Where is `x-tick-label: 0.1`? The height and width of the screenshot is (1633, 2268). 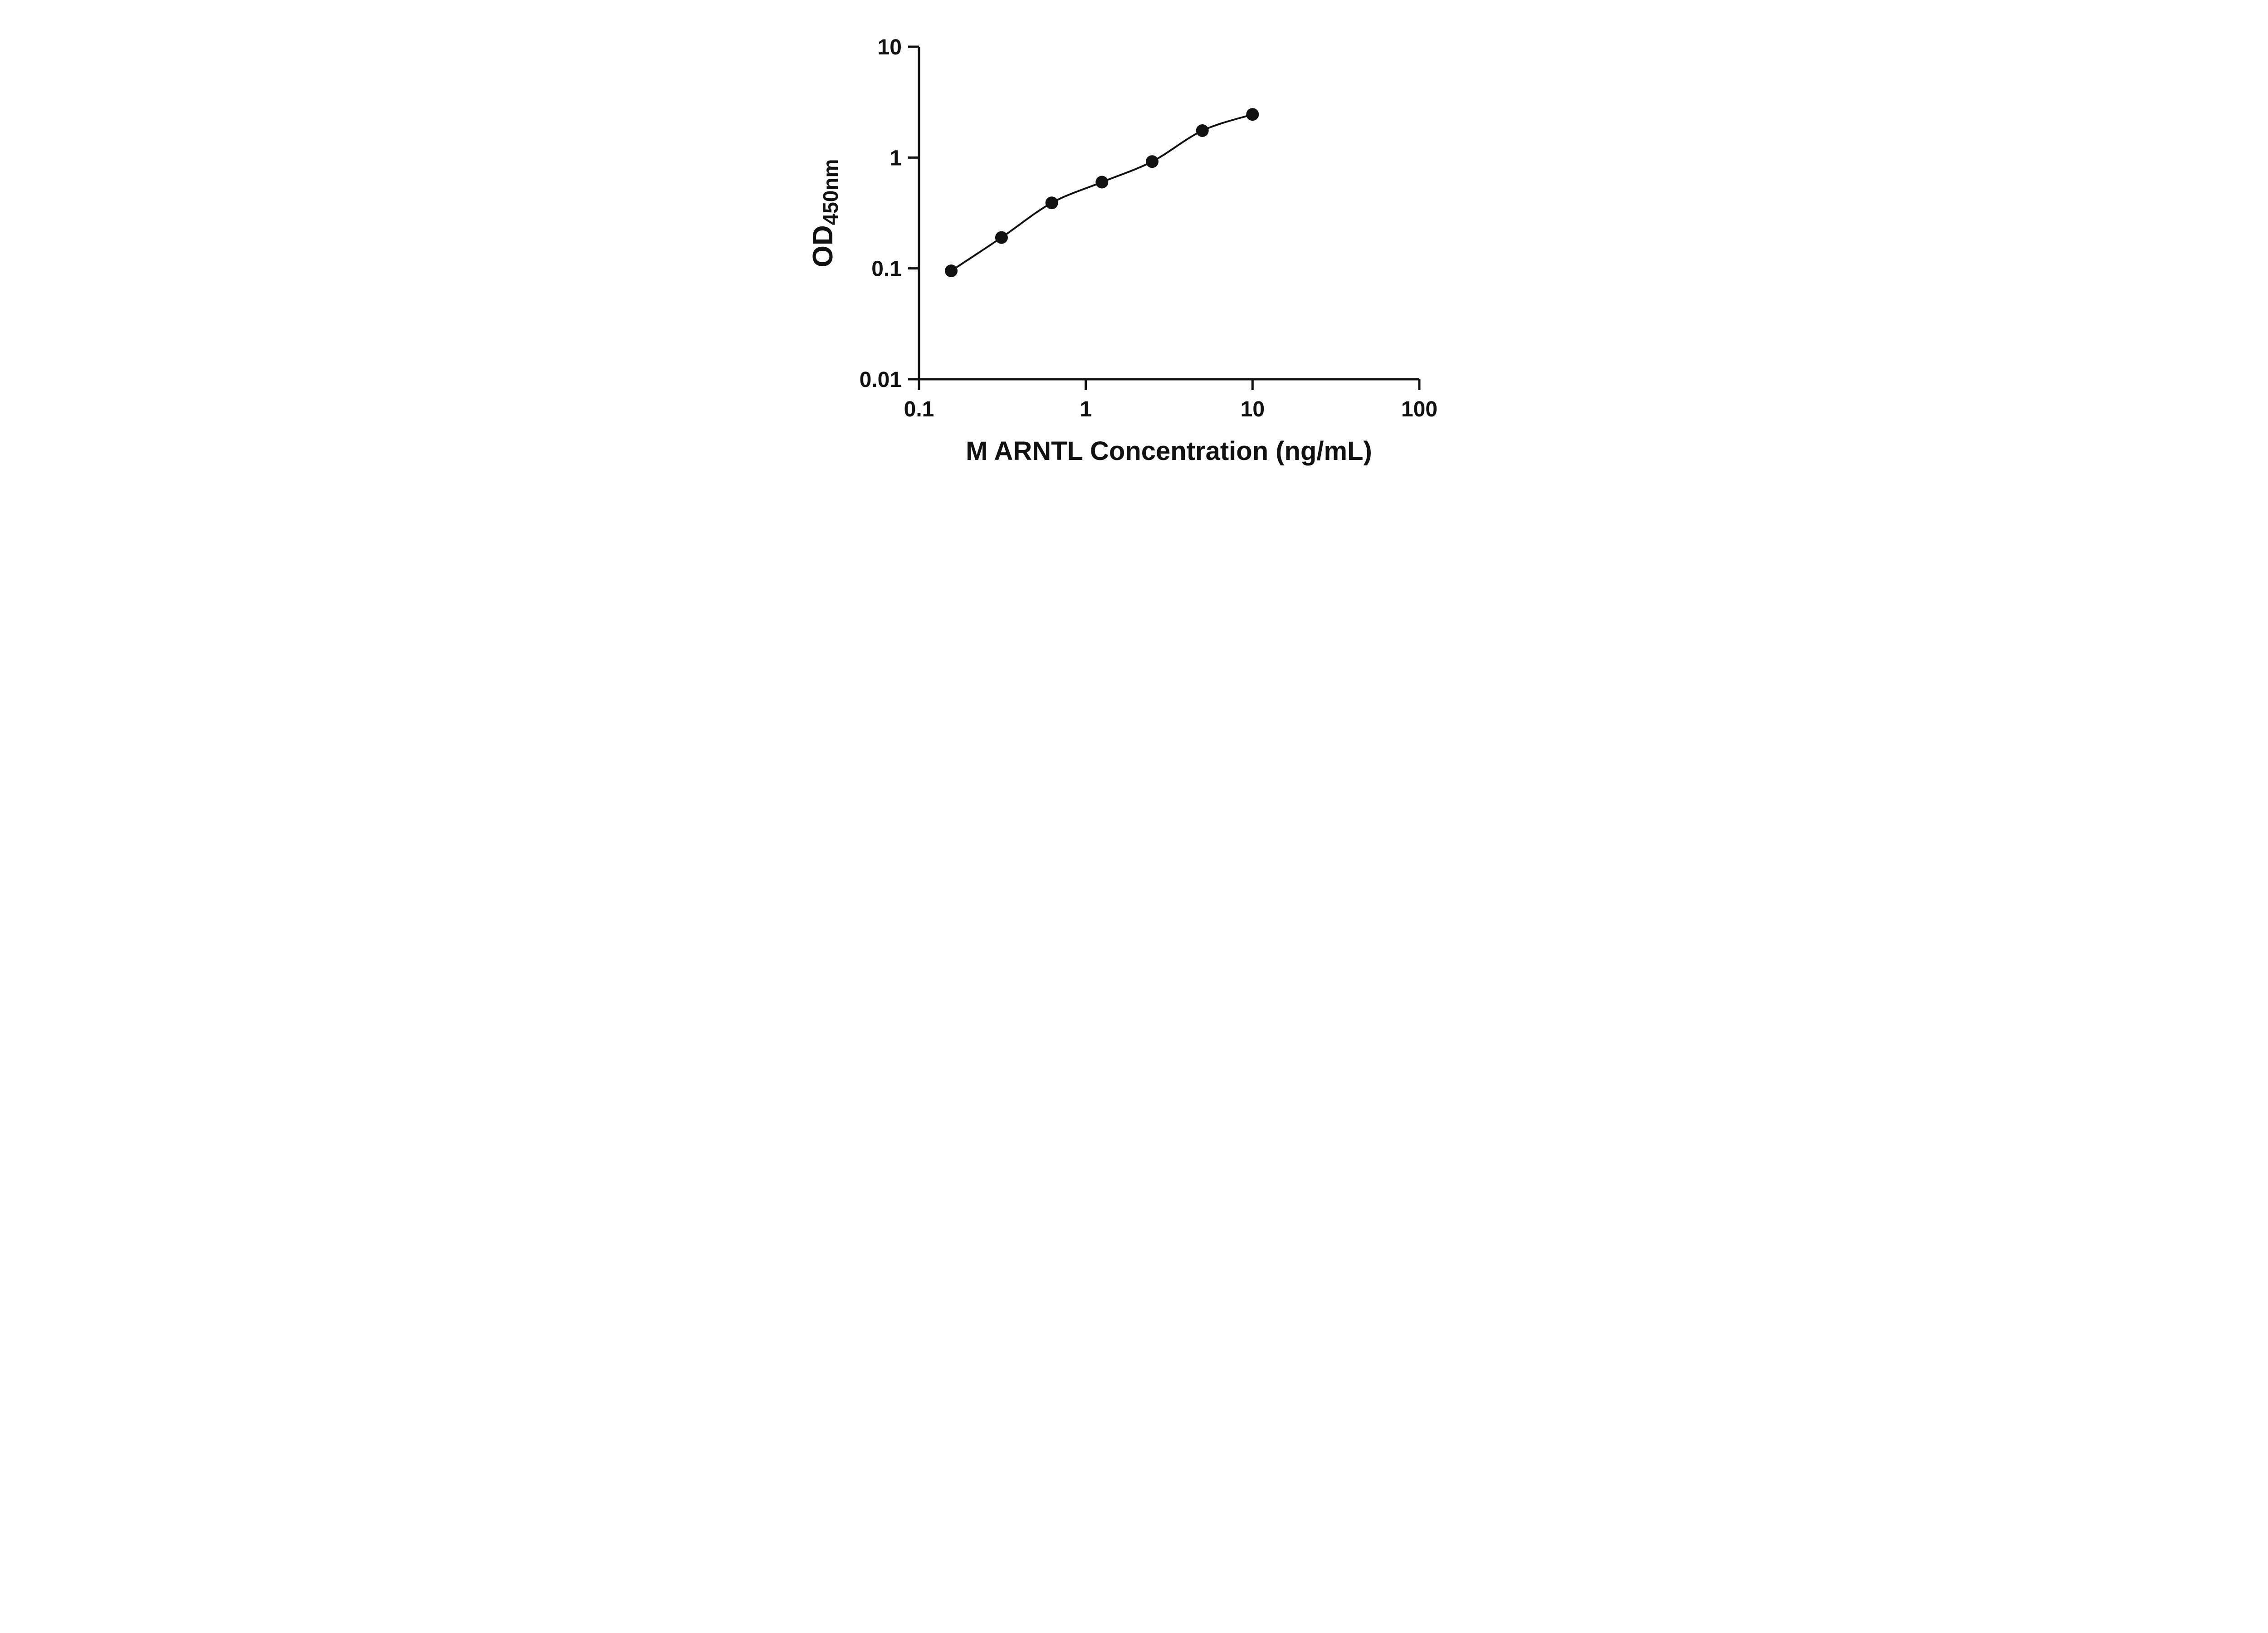
x-tick-label: 0.1 is located at coordinates (919, 409).